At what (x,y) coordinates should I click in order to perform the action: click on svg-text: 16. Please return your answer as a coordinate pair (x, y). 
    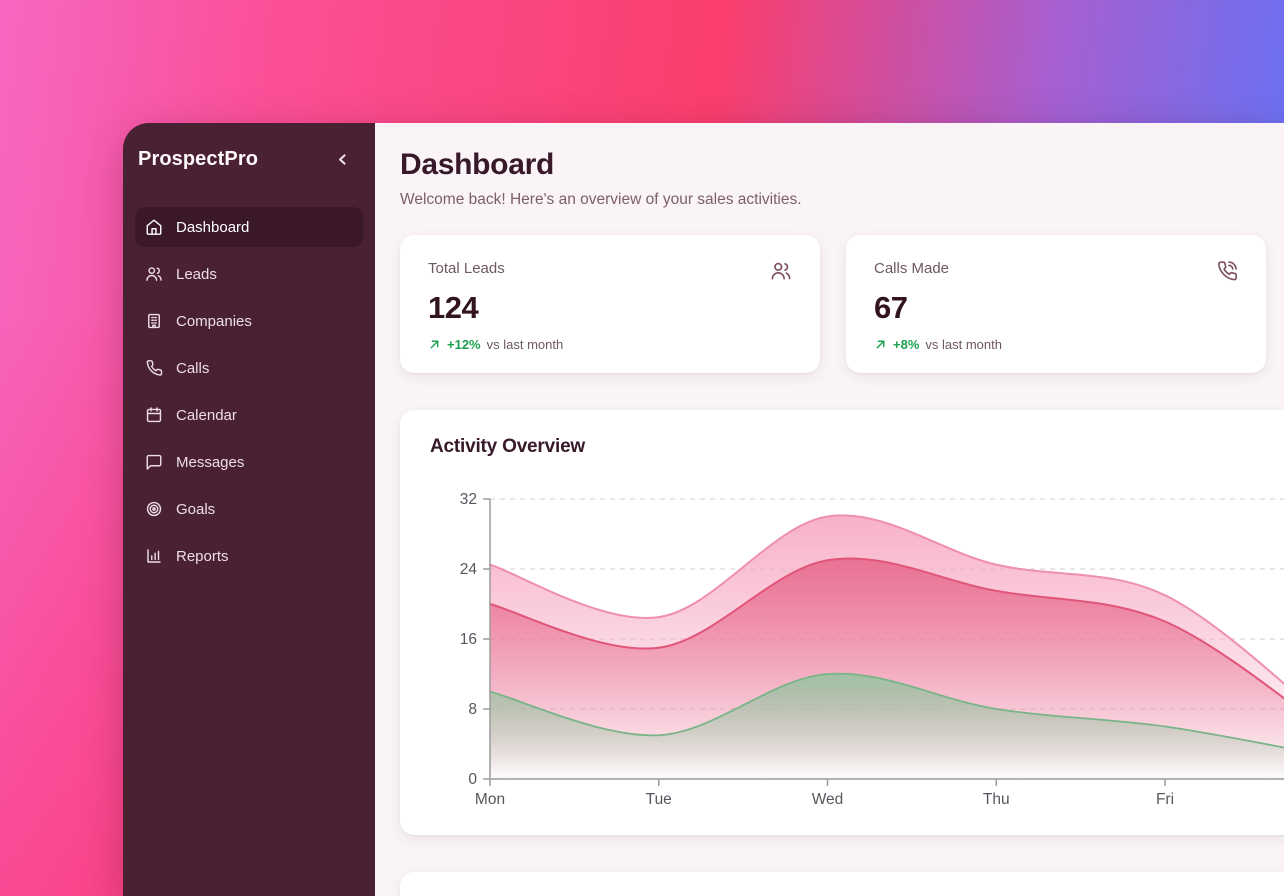
    Looking at the image, I should click on (468, 639).